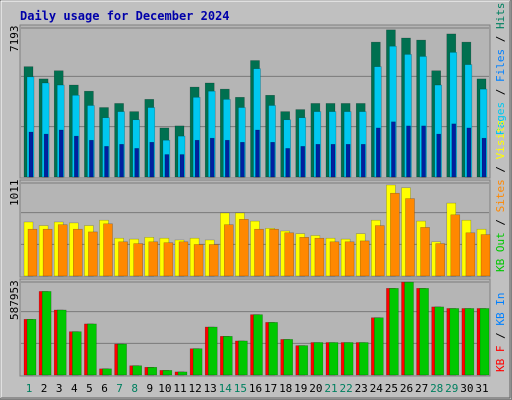 The height and width of the screenshot is (400, 512). I want to click on day-label-1: 1, so click(29, 388).